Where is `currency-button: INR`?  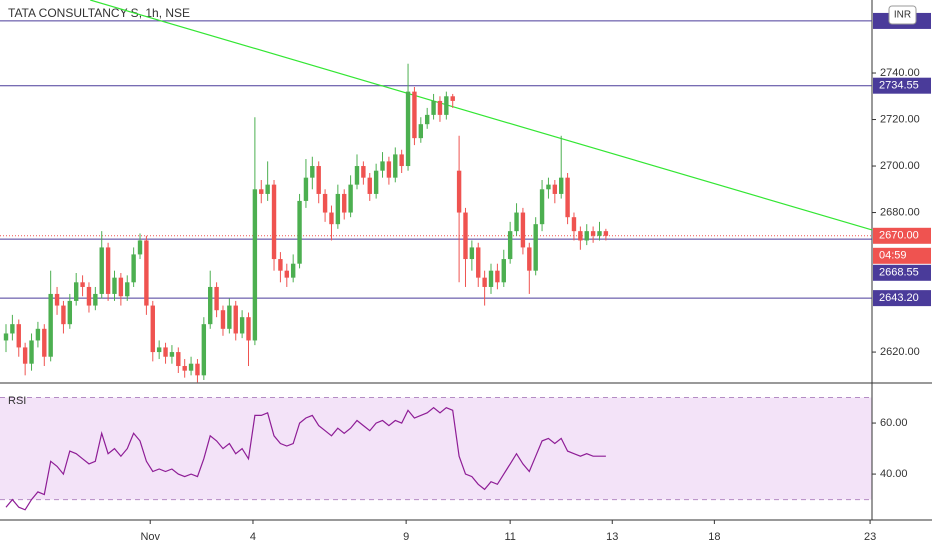
currency-button: INR is located at coordinates (902, 15).